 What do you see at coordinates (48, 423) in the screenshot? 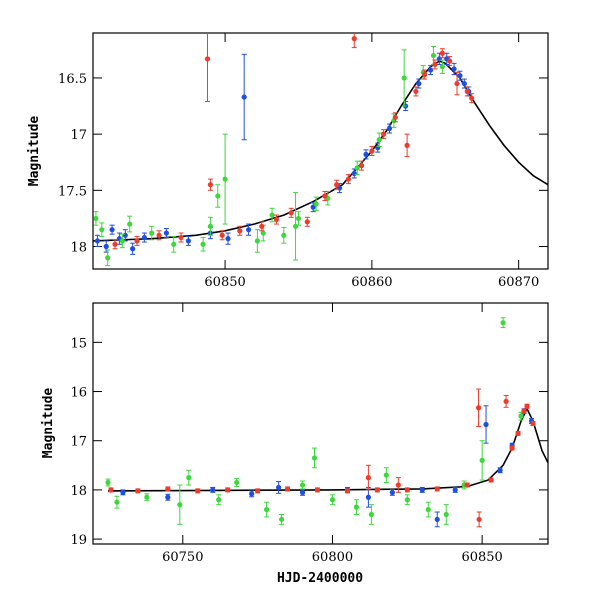
I see `bottom-y-axis-label: Magnitude` at bounding box center [48, 423].